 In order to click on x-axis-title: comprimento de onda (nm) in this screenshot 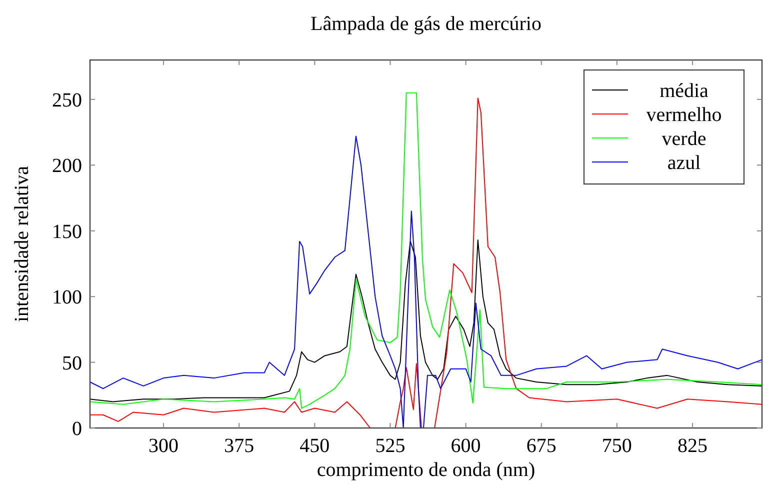, I will do `click(426, 470)`.